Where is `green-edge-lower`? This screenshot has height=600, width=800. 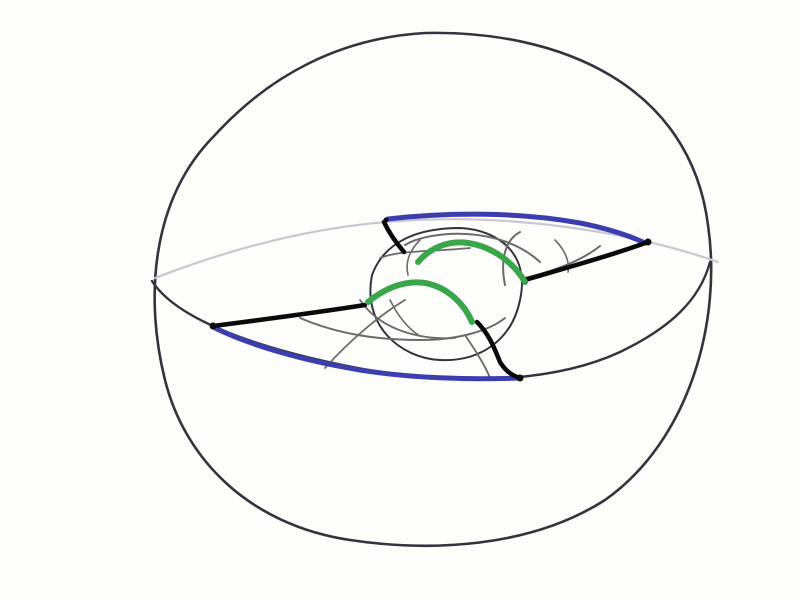 green-edge-lower is located at coordinates (420, 302).